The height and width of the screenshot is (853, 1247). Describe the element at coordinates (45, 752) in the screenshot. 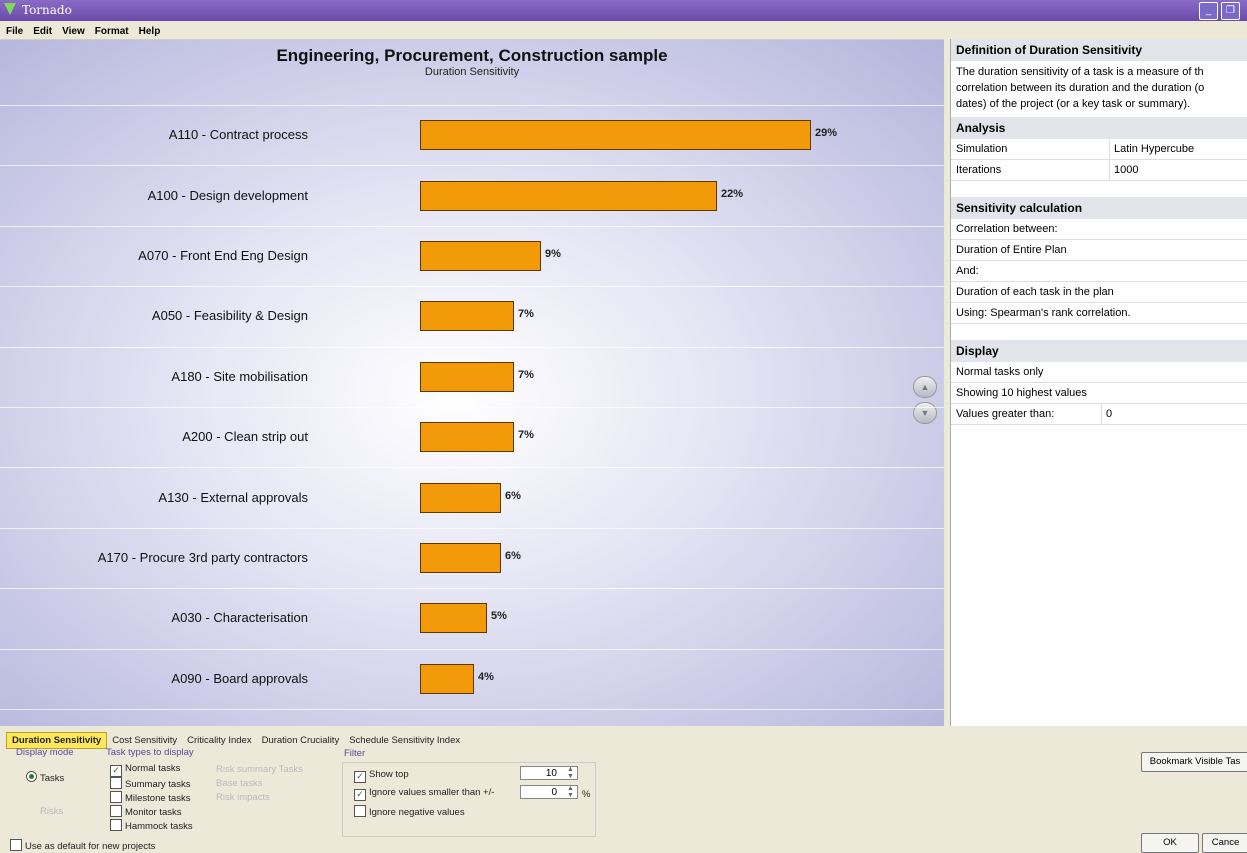

I see `display-mode-label: Display mode` at that location.